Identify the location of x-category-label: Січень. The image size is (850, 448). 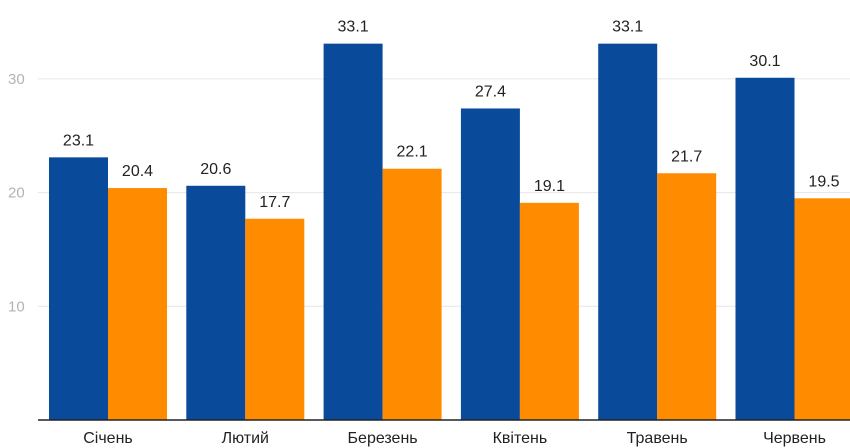
(108, 438).